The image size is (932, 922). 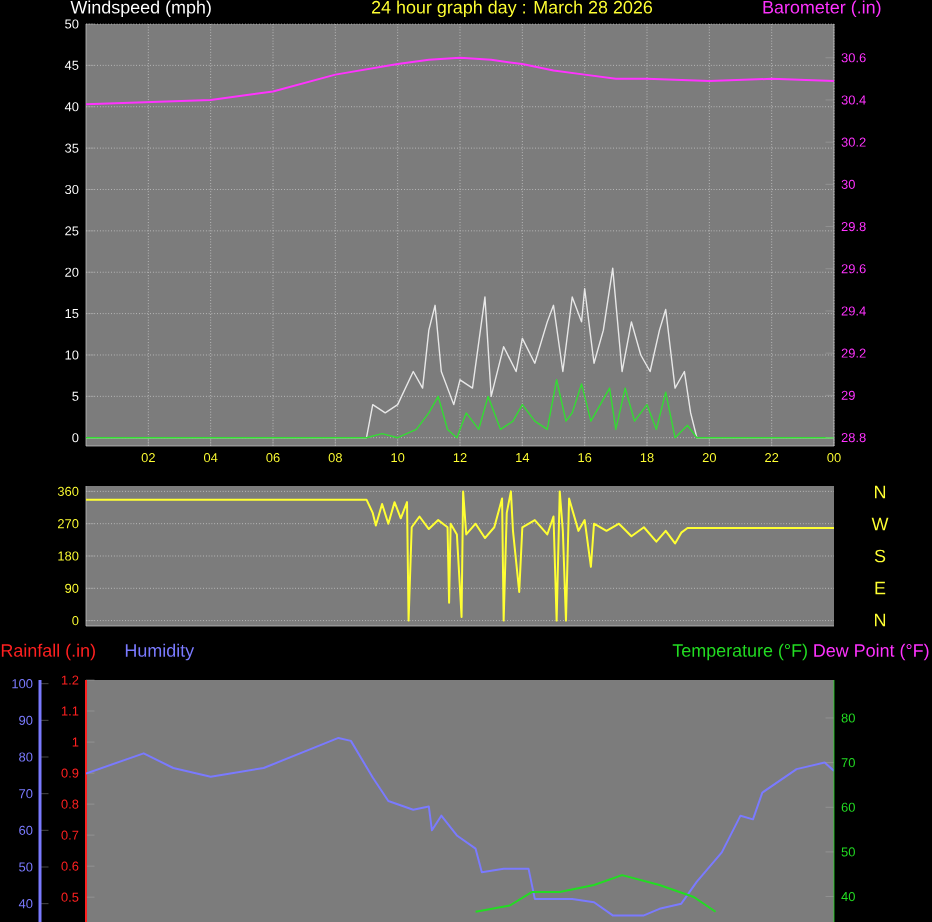 What do you see at coordinates (160, 652) in the screenshot?
I see `y-axis-title: Humidity` at bounding box center [160, 652].